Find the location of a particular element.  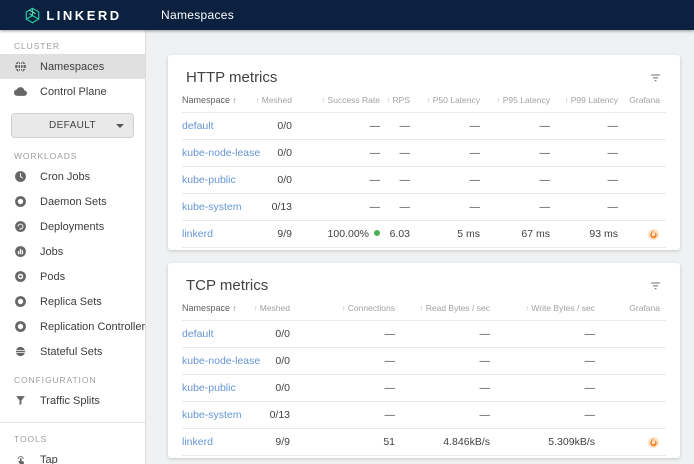

col-header-p50: ↑ P50 Latency is located at coordinates (453, 100).